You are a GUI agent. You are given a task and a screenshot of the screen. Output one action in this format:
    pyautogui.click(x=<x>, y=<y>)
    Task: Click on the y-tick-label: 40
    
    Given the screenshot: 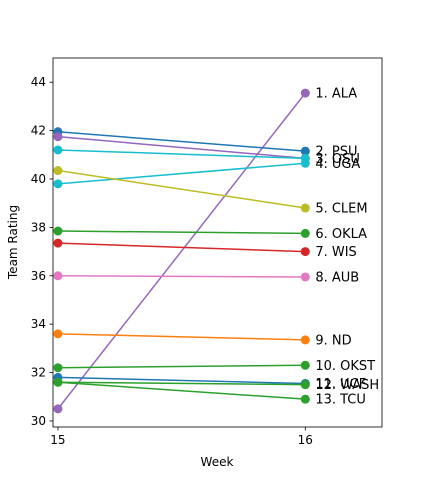 What is the action you would take?
    pyautogui.click(x=38, y=179)
    